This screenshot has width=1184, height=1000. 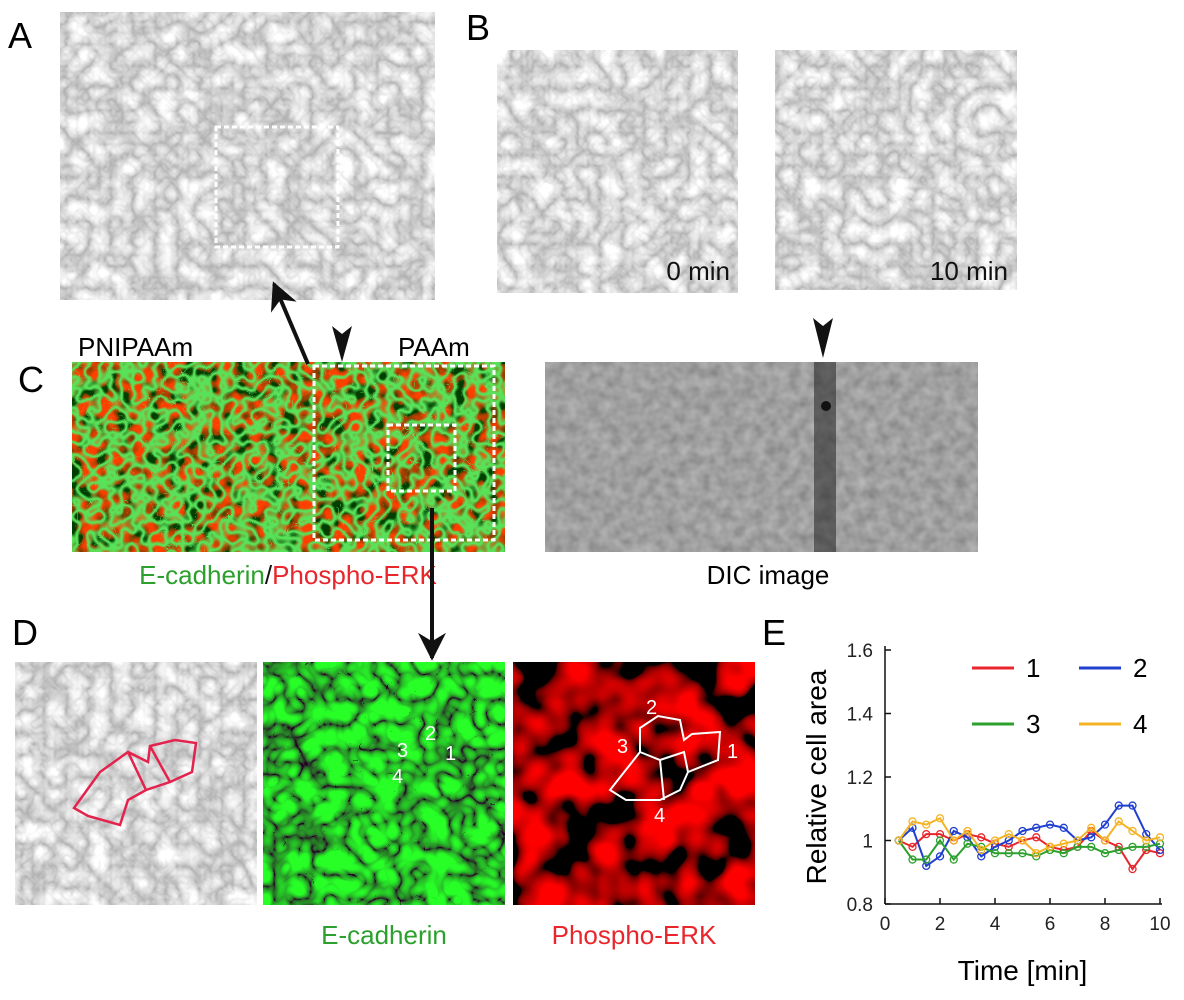 What do you see at coordinates (1105, 924) in the screenshot?
I see `x-tick-label: 8` at bounding box center [1105, 924].